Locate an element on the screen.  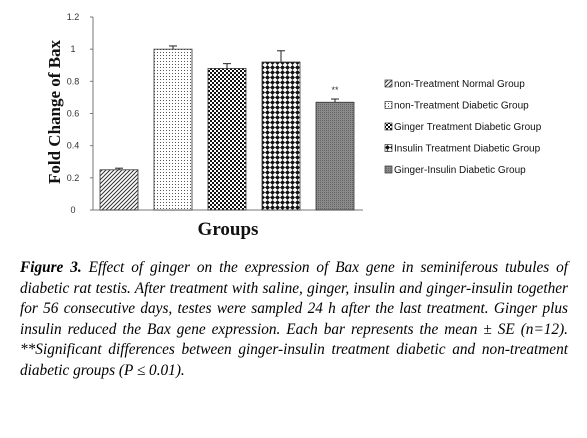
y-tick-label: 0.4 is located at coordinates (73, 146).